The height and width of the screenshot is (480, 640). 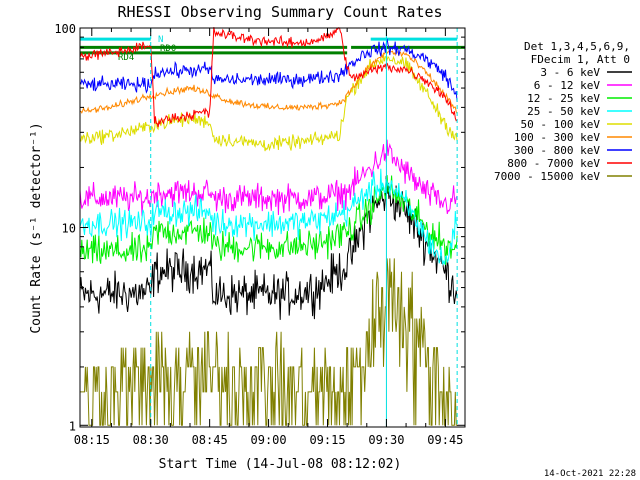 What do you see at coordinates (557, 137) in the screenshot?
I see `legend-label: 100 - 300 keV` at bounding box center [557, 137].